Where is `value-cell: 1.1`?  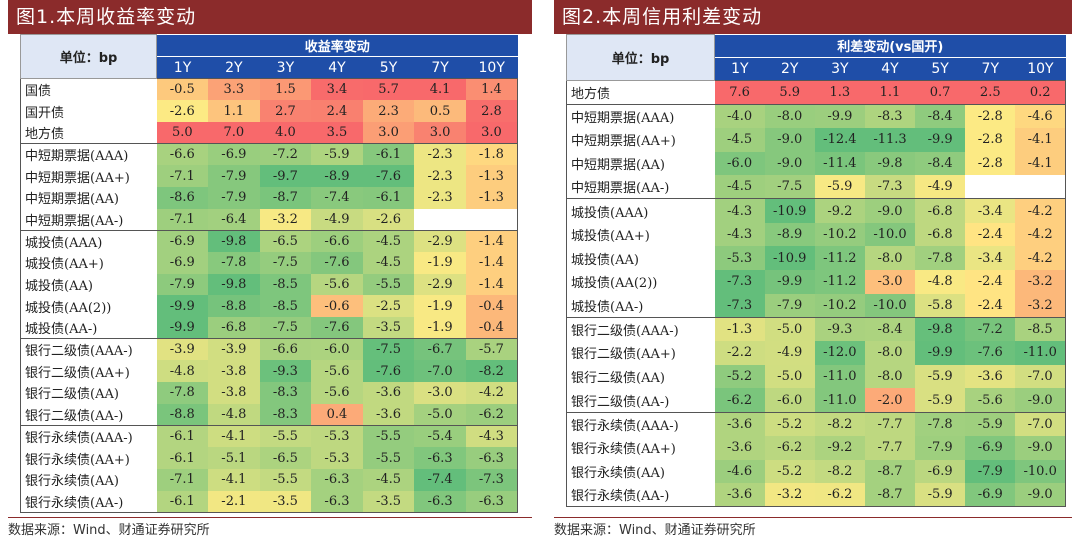
value-cell: 1.1 is located at coordinates (890, 92).